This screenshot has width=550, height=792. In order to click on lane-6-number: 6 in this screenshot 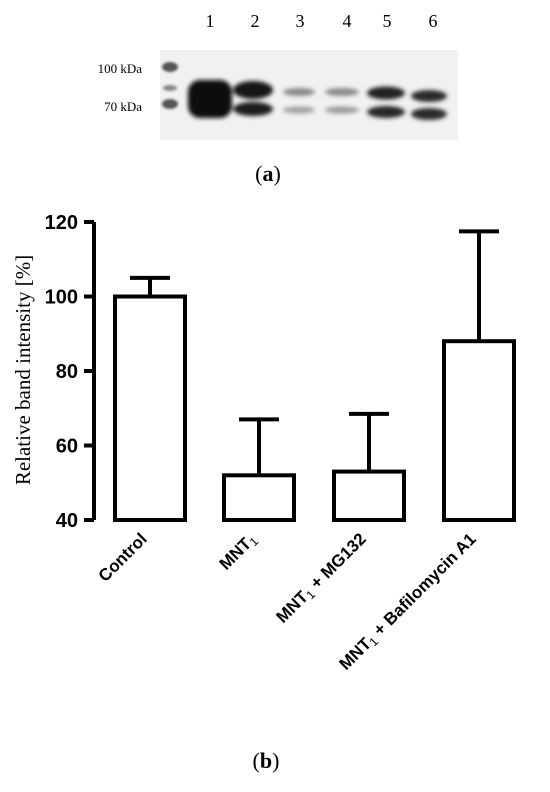, I will do `click(433, 21)`.